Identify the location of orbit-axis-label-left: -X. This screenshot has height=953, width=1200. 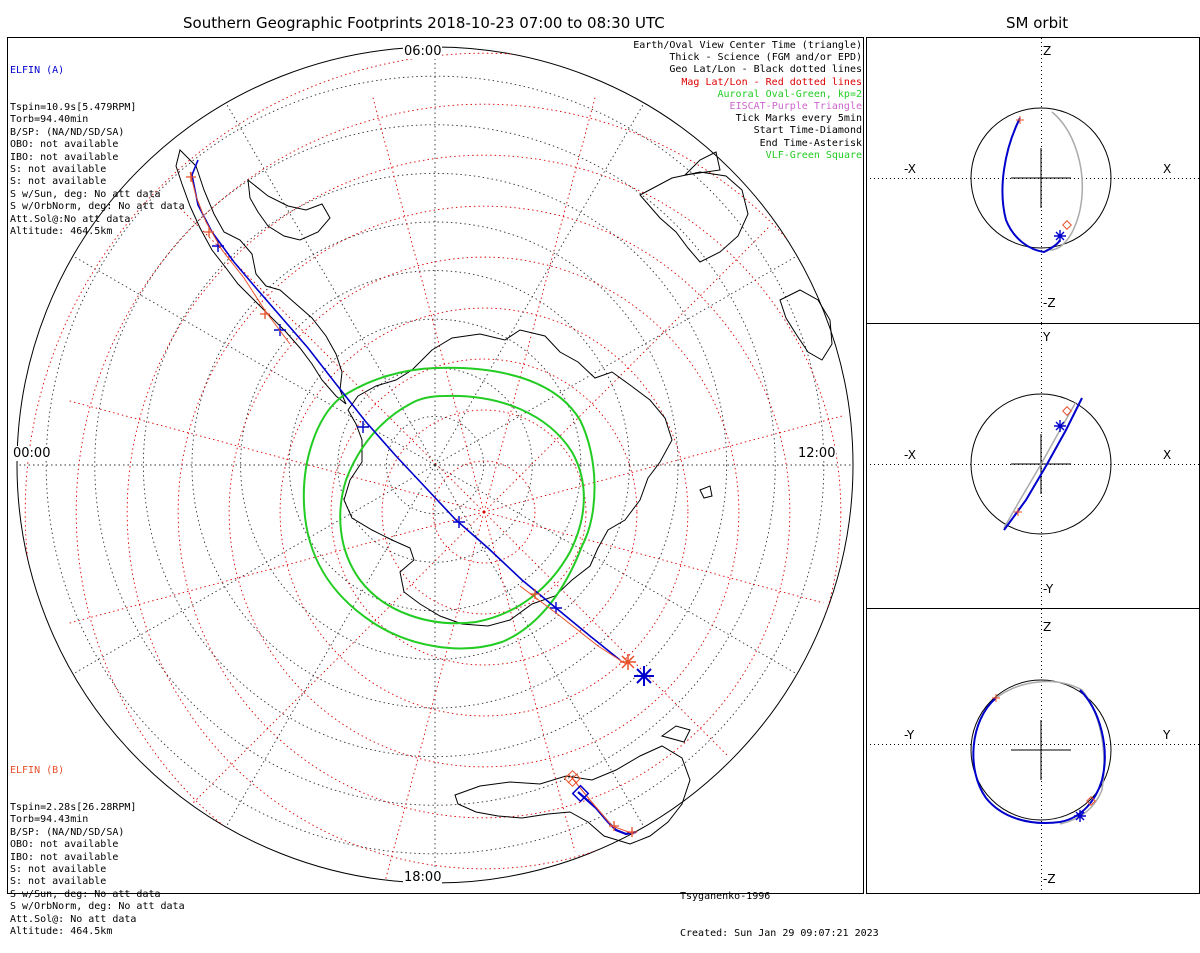
(910, 169).